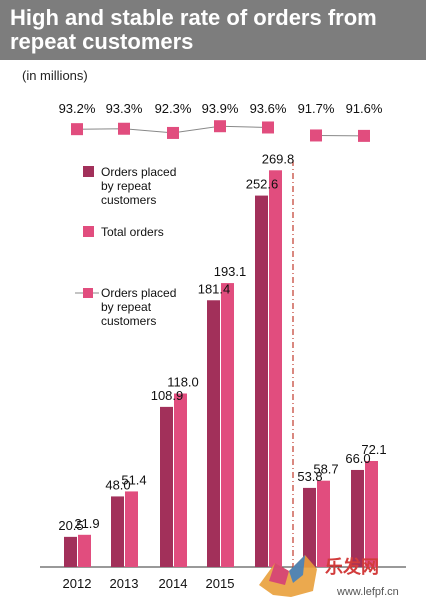 This screenshot has width=426, height=608. Describe the element at coordinates (88, 231) in the screenshot. I see `legend-swatch-total` at that location.